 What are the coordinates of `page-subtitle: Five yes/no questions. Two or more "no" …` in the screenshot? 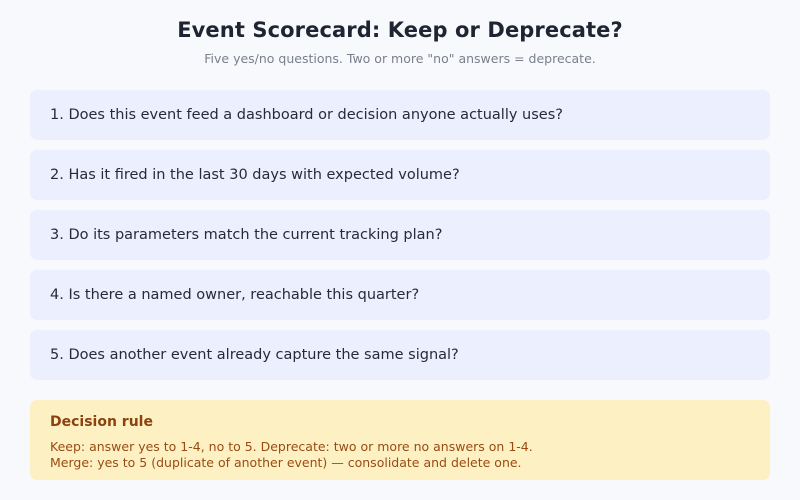 It's located at (400, 58).